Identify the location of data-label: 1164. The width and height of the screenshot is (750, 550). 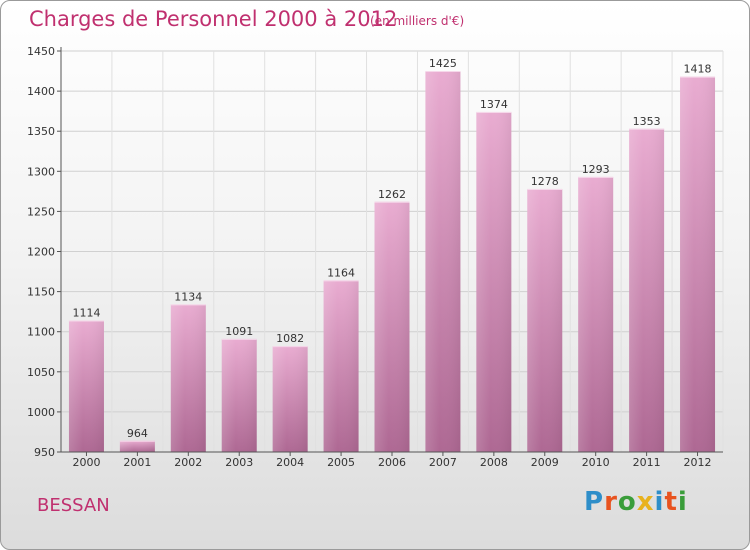
(341, 272).